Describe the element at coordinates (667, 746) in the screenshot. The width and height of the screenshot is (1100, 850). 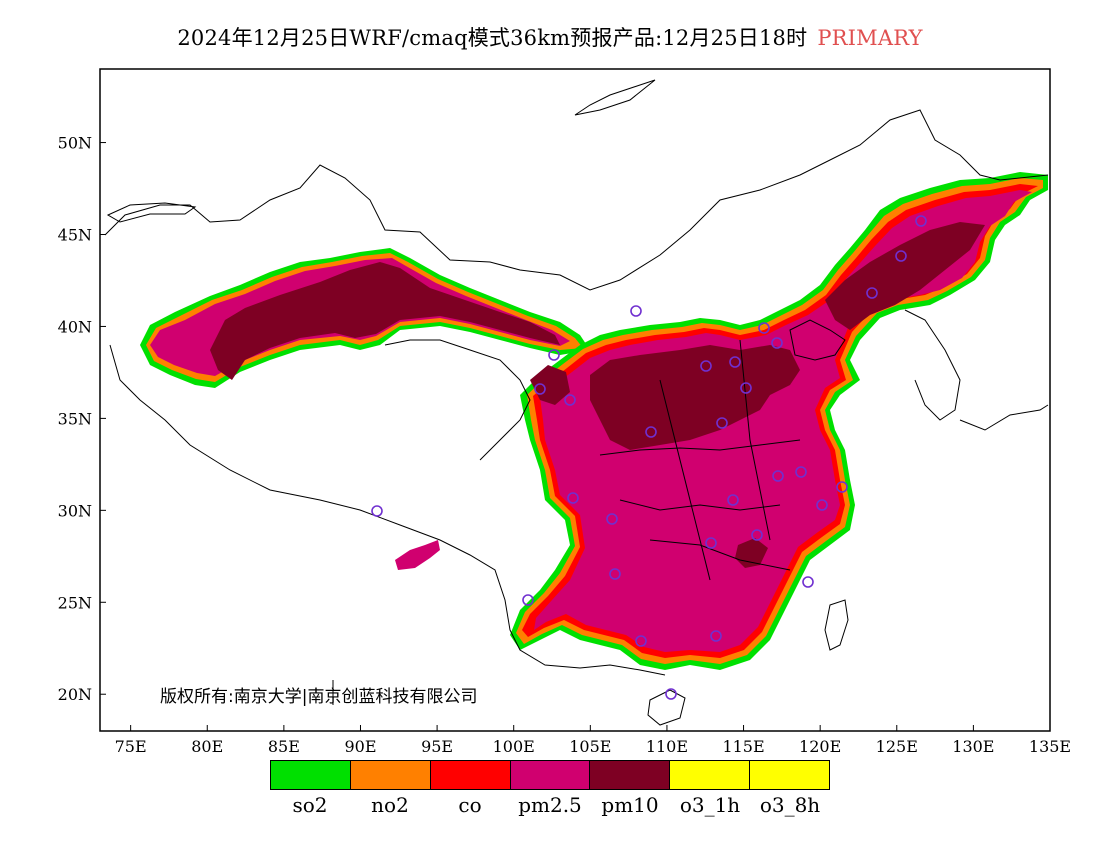
I see `x-tick-label: 110E` at that location.